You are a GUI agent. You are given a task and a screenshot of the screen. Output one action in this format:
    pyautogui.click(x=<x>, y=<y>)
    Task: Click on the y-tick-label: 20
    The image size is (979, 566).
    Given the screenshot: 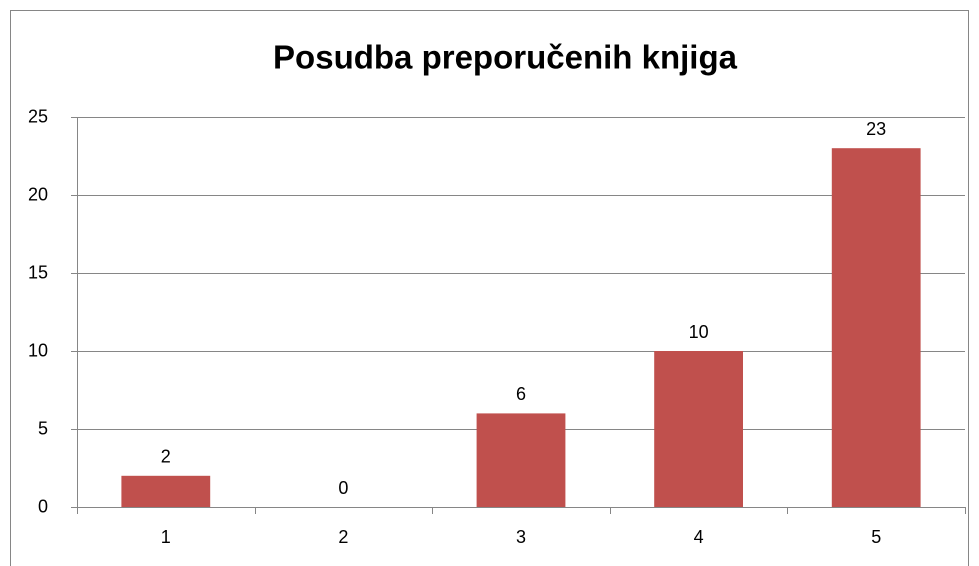 What is the action you would take?
    pyautogui.click(x=38, y=194)
    